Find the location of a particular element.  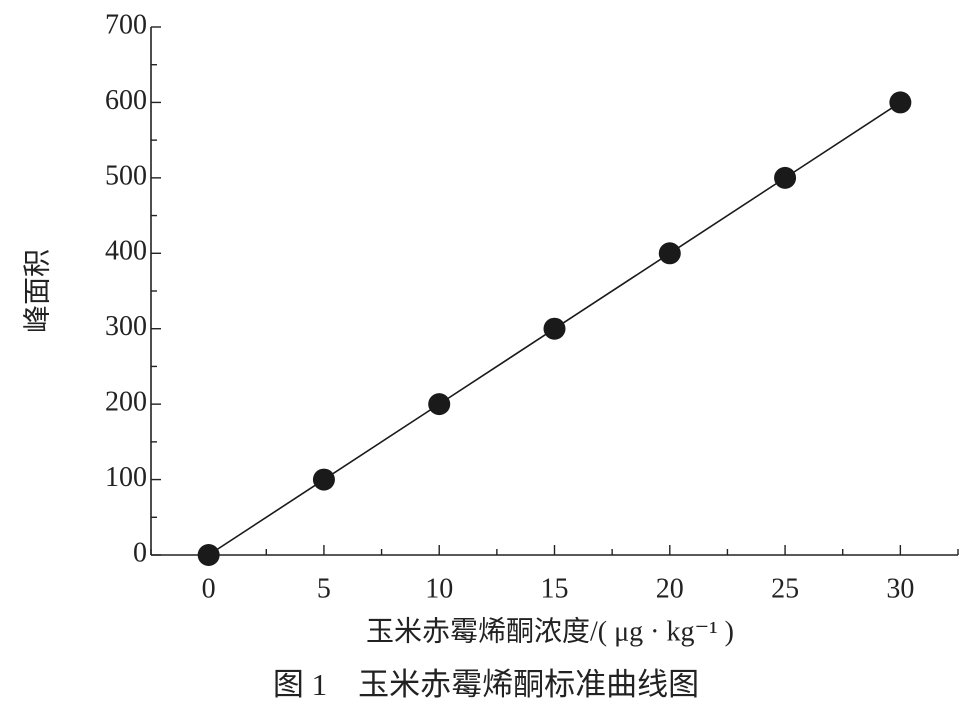

x-tick-label: 0 is located at coordinates (209, 588).